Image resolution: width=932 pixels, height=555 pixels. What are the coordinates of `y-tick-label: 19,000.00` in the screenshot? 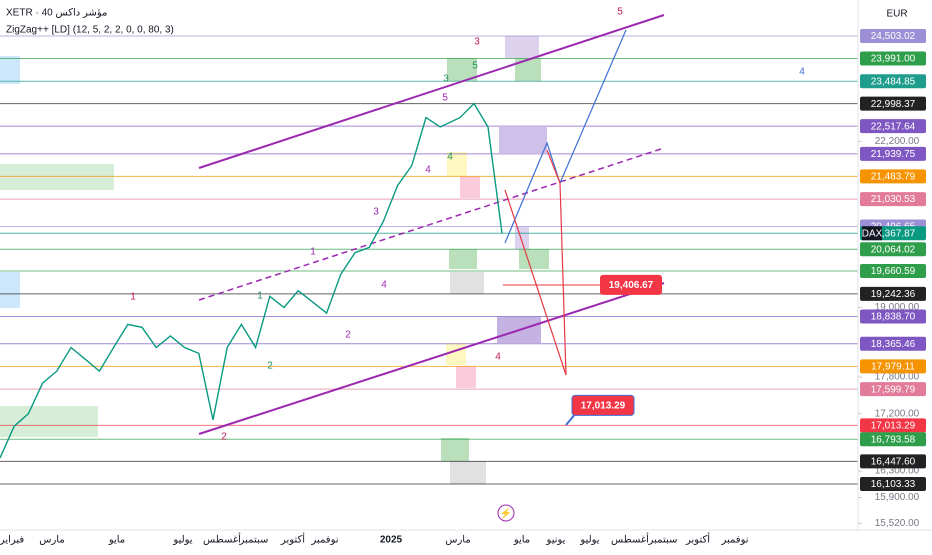 It's located at (897, 307).